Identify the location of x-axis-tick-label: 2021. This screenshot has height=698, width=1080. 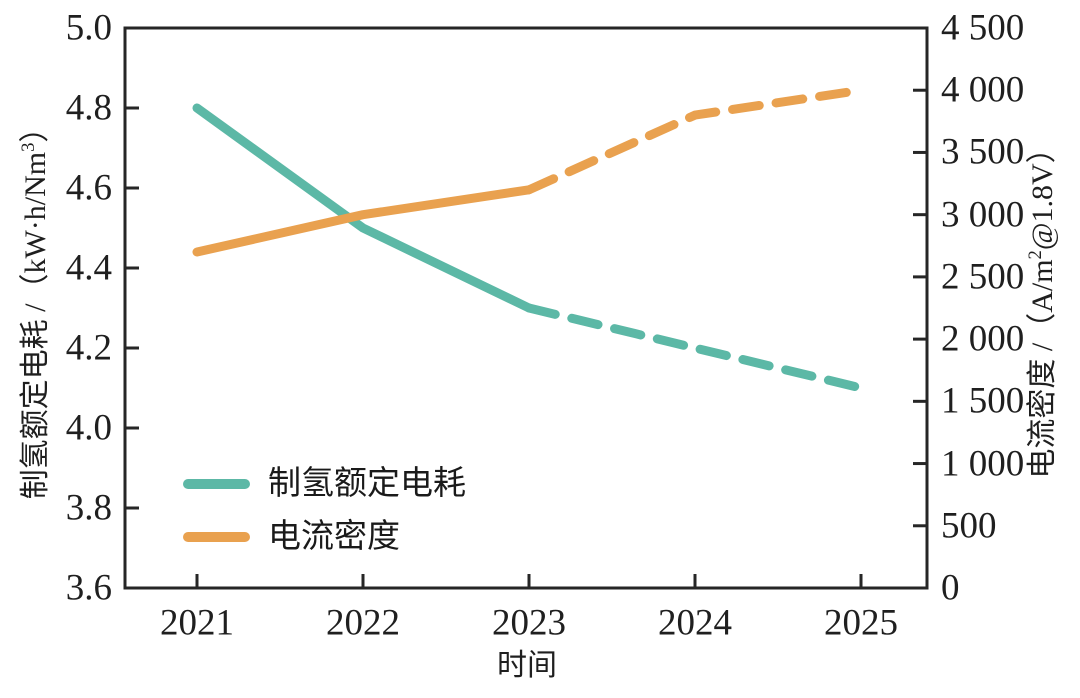
(197, 623).